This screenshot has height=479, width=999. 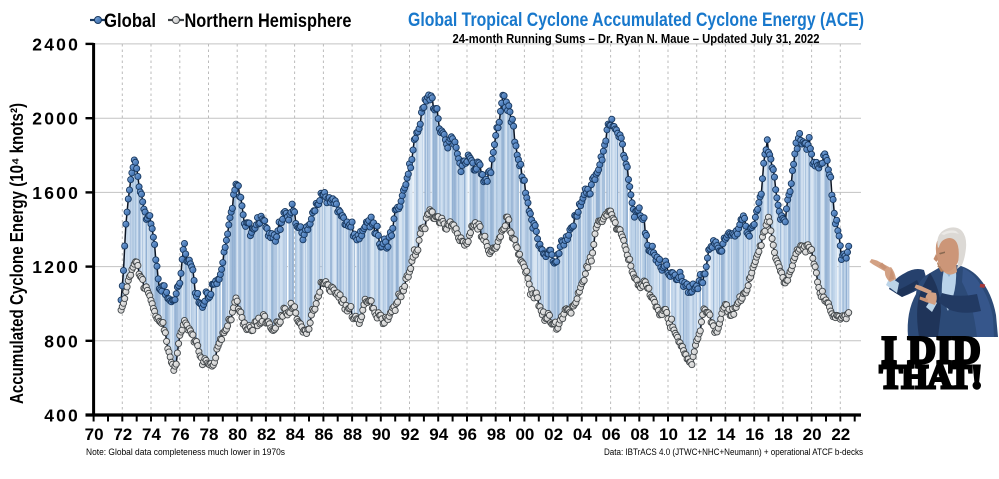 I want to click on svg-text: 96, so click(x=467, y=434).